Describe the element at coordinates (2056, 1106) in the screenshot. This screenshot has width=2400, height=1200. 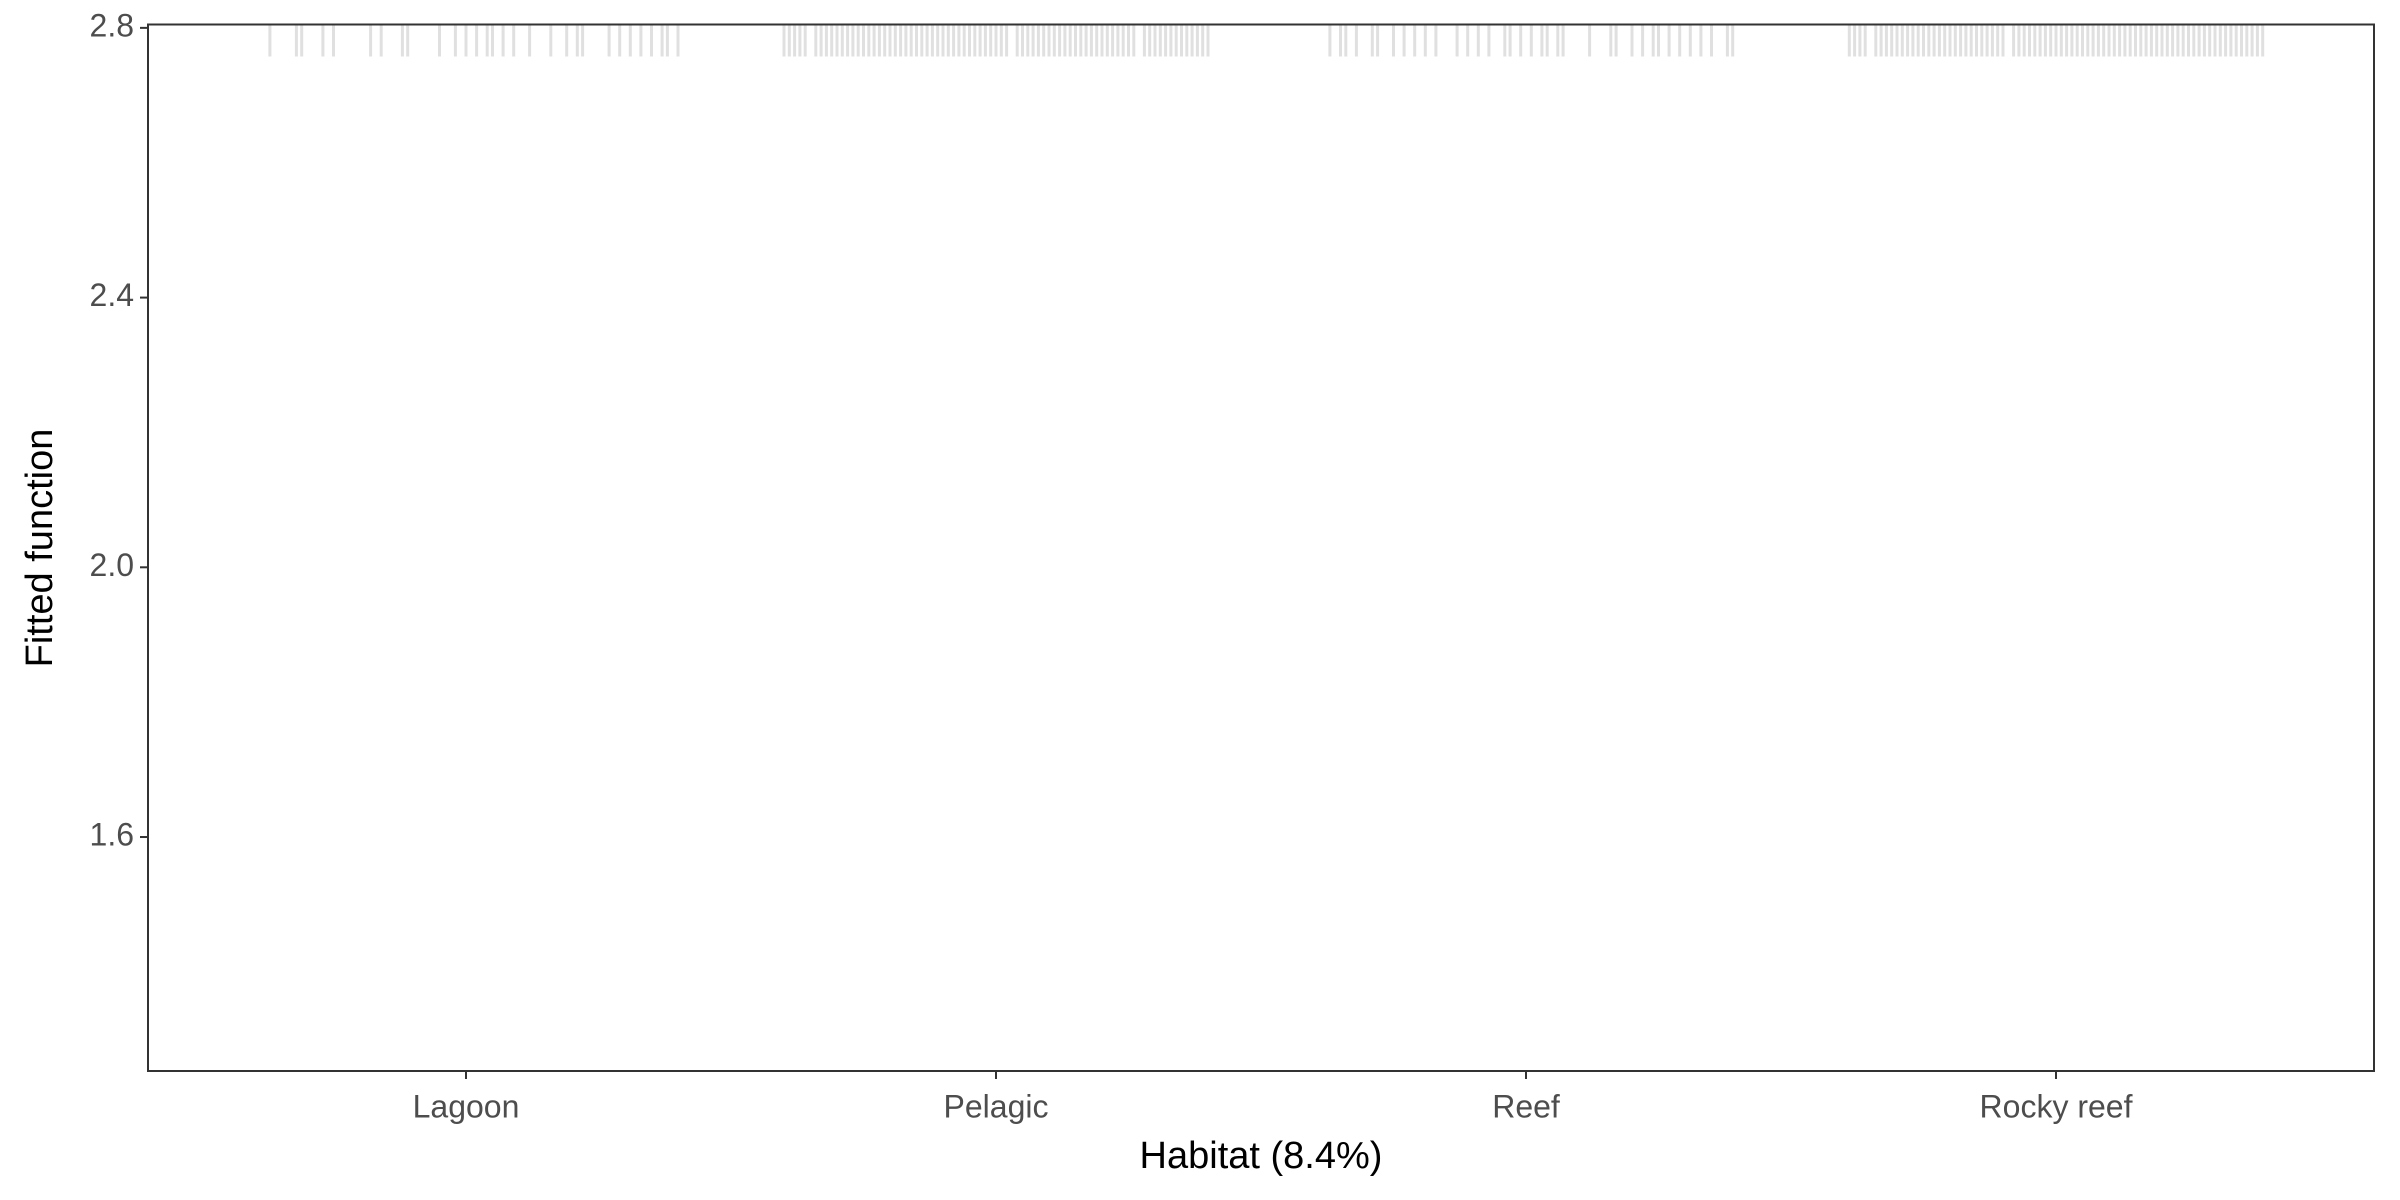
I see `x-tick-label: Rocky reef` at that location.